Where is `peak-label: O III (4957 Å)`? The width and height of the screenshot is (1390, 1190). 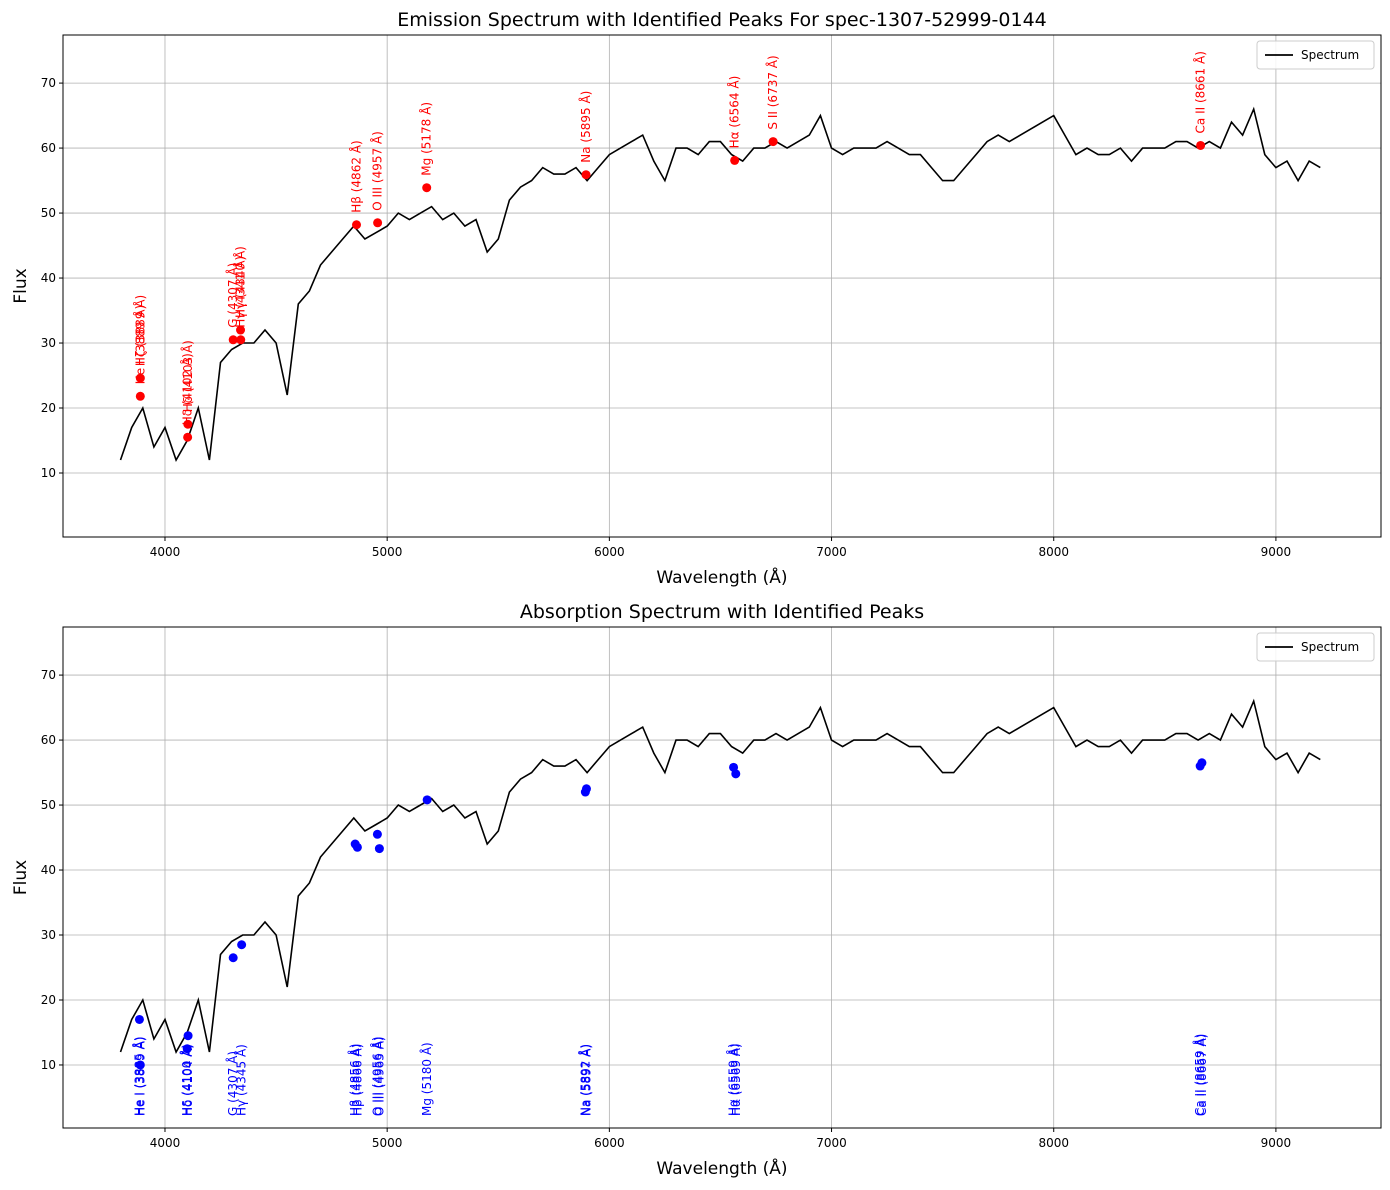
peak-label: O III (4957 Å) is located at coordinates (377, 171).